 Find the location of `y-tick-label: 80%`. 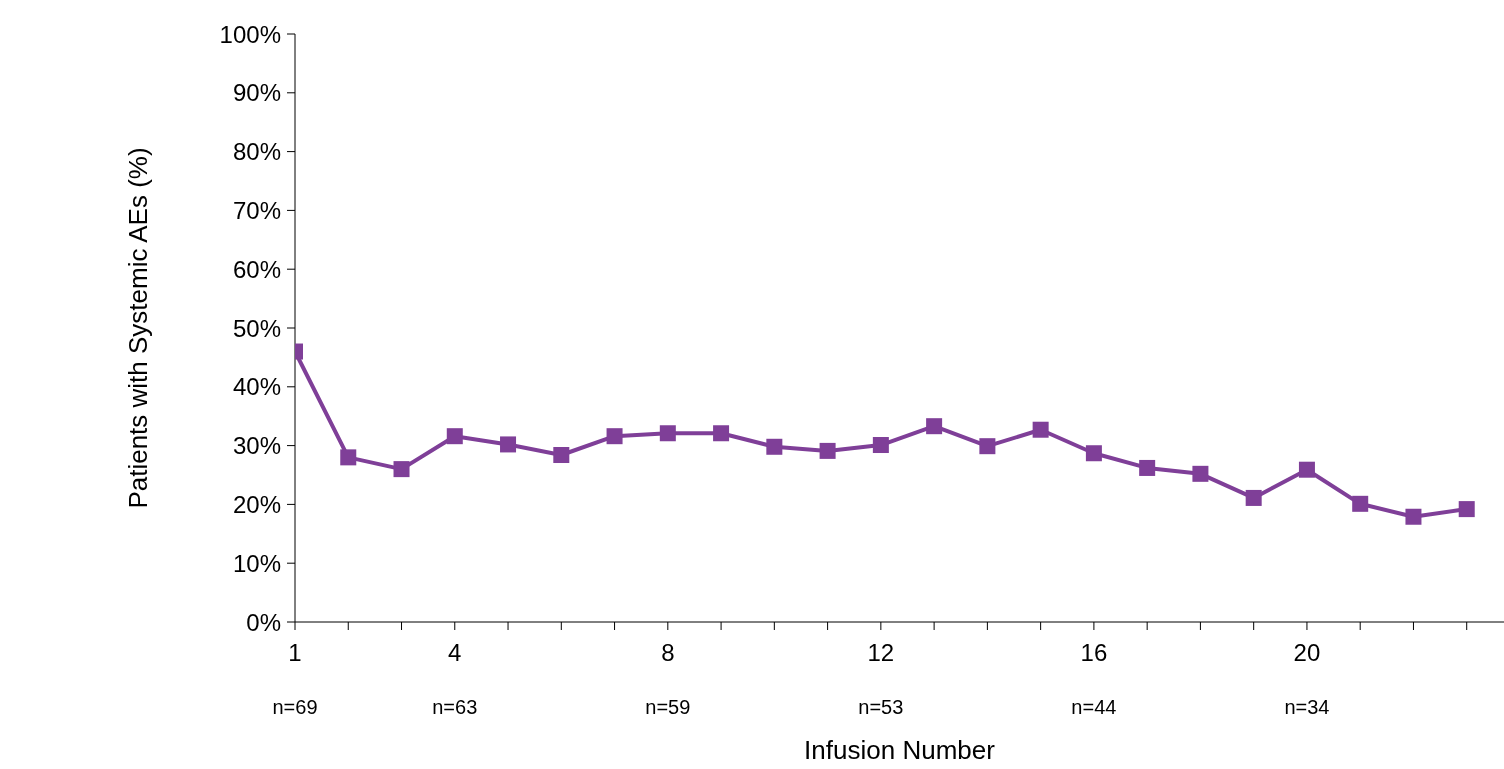

y-tick-label: 80% is located at coordinates (256, 152).